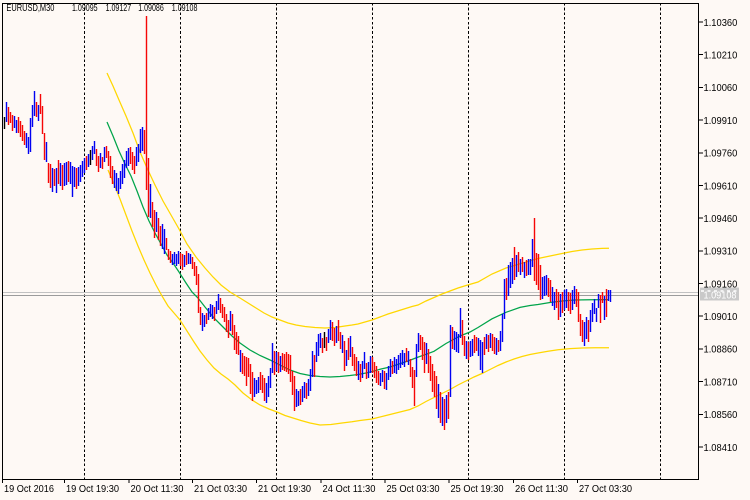  I want to click on svg-text: 1.09610, so click(721, 186).